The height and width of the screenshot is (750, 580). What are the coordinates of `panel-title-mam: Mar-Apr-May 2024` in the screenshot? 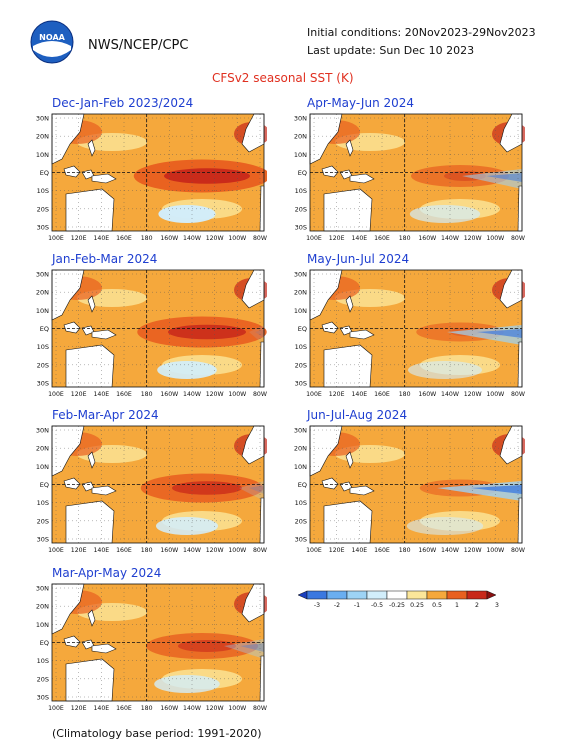 It's located at (107, 573).